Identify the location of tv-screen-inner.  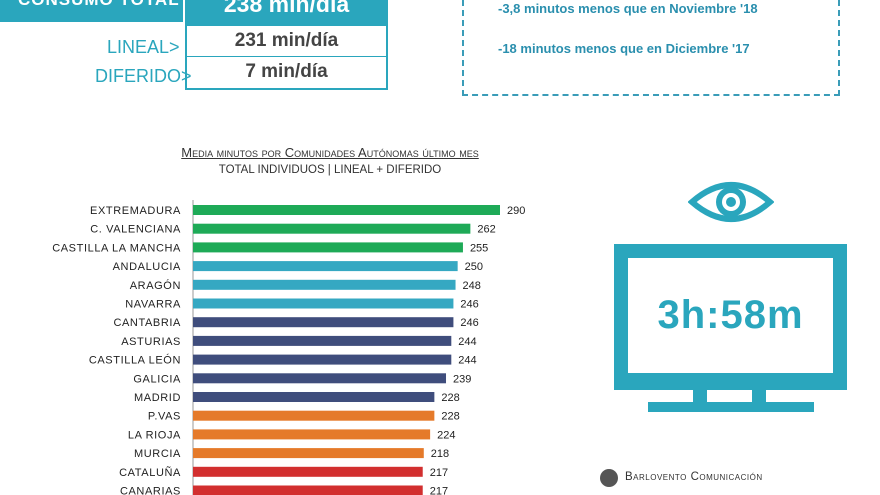
(730, 315).